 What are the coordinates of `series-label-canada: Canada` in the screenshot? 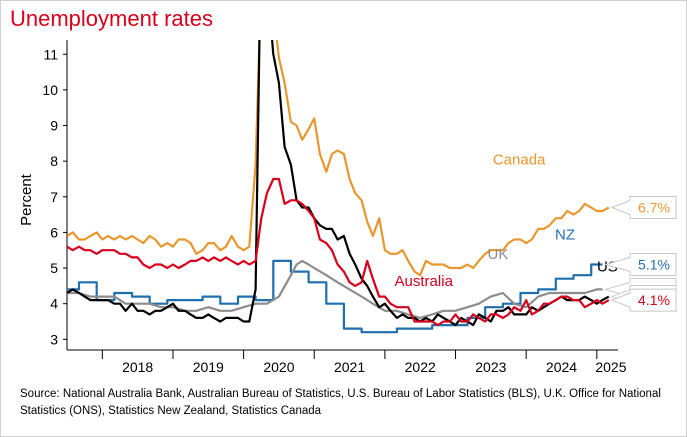 It's located at (519, 160).